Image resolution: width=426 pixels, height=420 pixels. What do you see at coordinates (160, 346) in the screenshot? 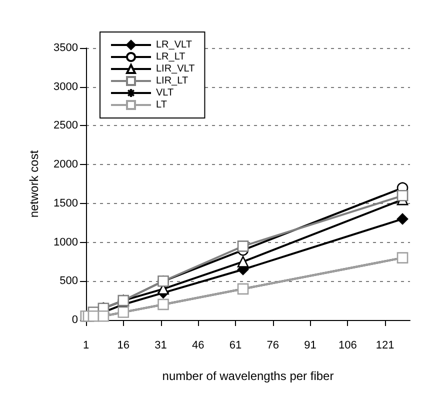
I see `x-tick-label: 31` at bounding box center [160, 346].